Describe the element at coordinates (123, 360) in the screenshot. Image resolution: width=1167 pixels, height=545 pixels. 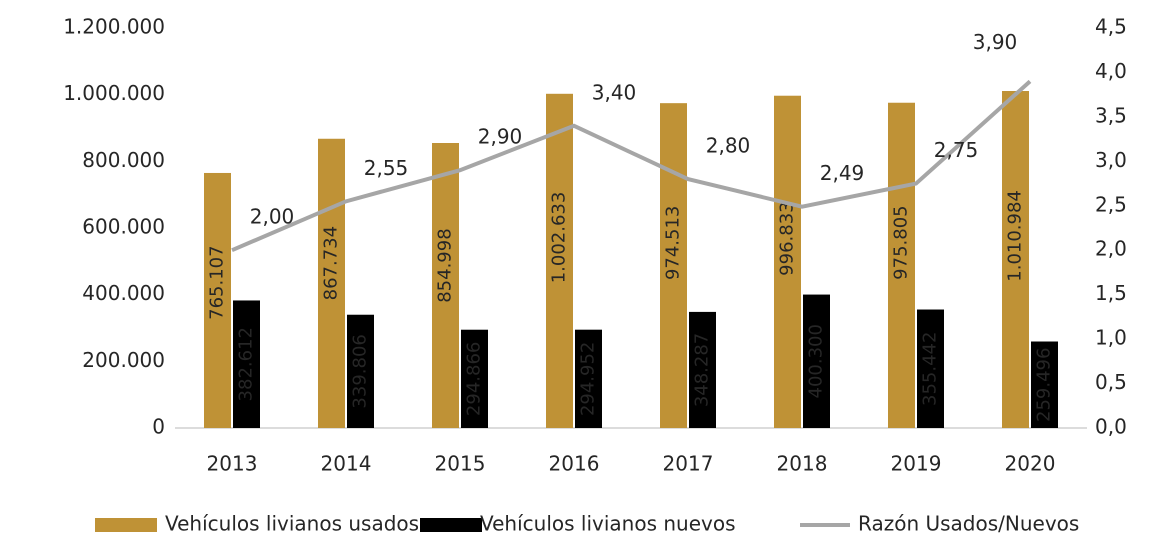
I see `y-tick-label: 200.000` at that location.